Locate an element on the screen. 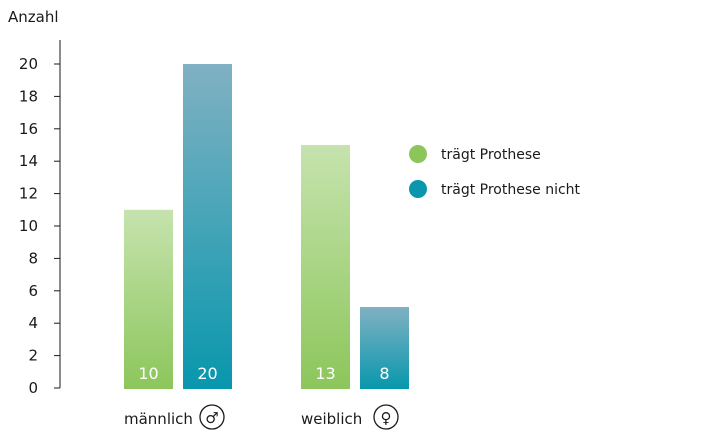  y-tick-label: 0 is located at coordinates (33, 388).